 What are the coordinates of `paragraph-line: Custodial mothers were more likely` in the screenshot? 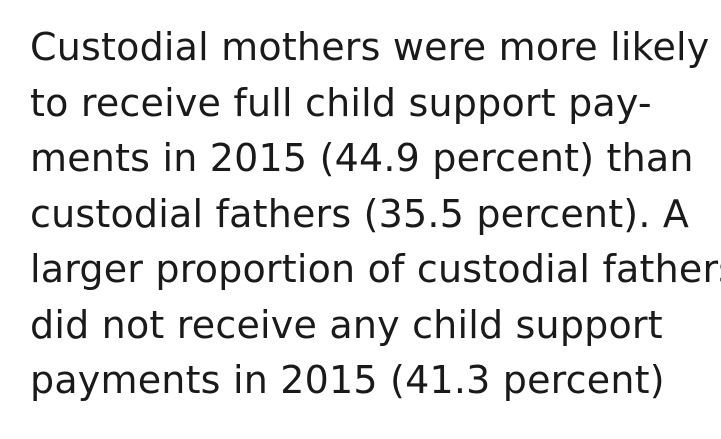 It's located at (370, 47).